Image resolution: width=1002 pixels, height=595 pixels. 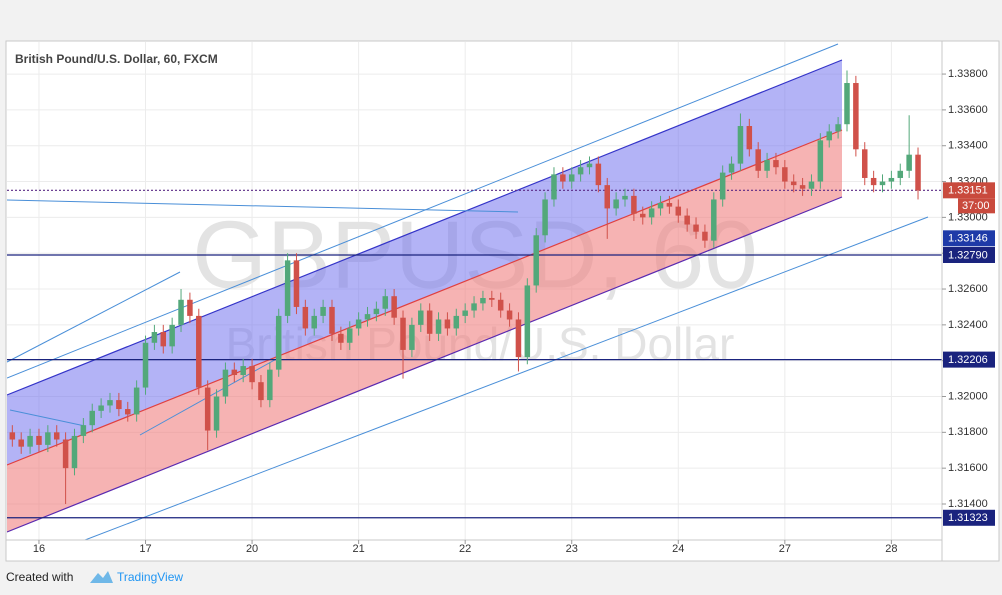 What do you see at coordinates (968, 255) in the screenshot?
I see `price-level-label: 1.32790` at bounding box center [968, 255].